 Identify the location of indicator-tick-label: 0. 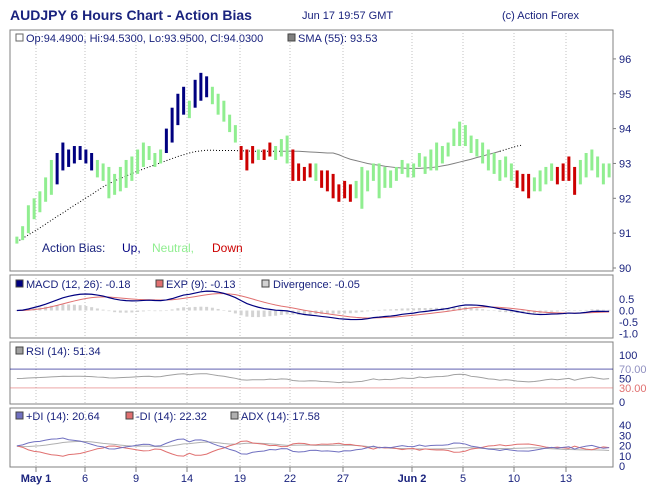
(622, 403).